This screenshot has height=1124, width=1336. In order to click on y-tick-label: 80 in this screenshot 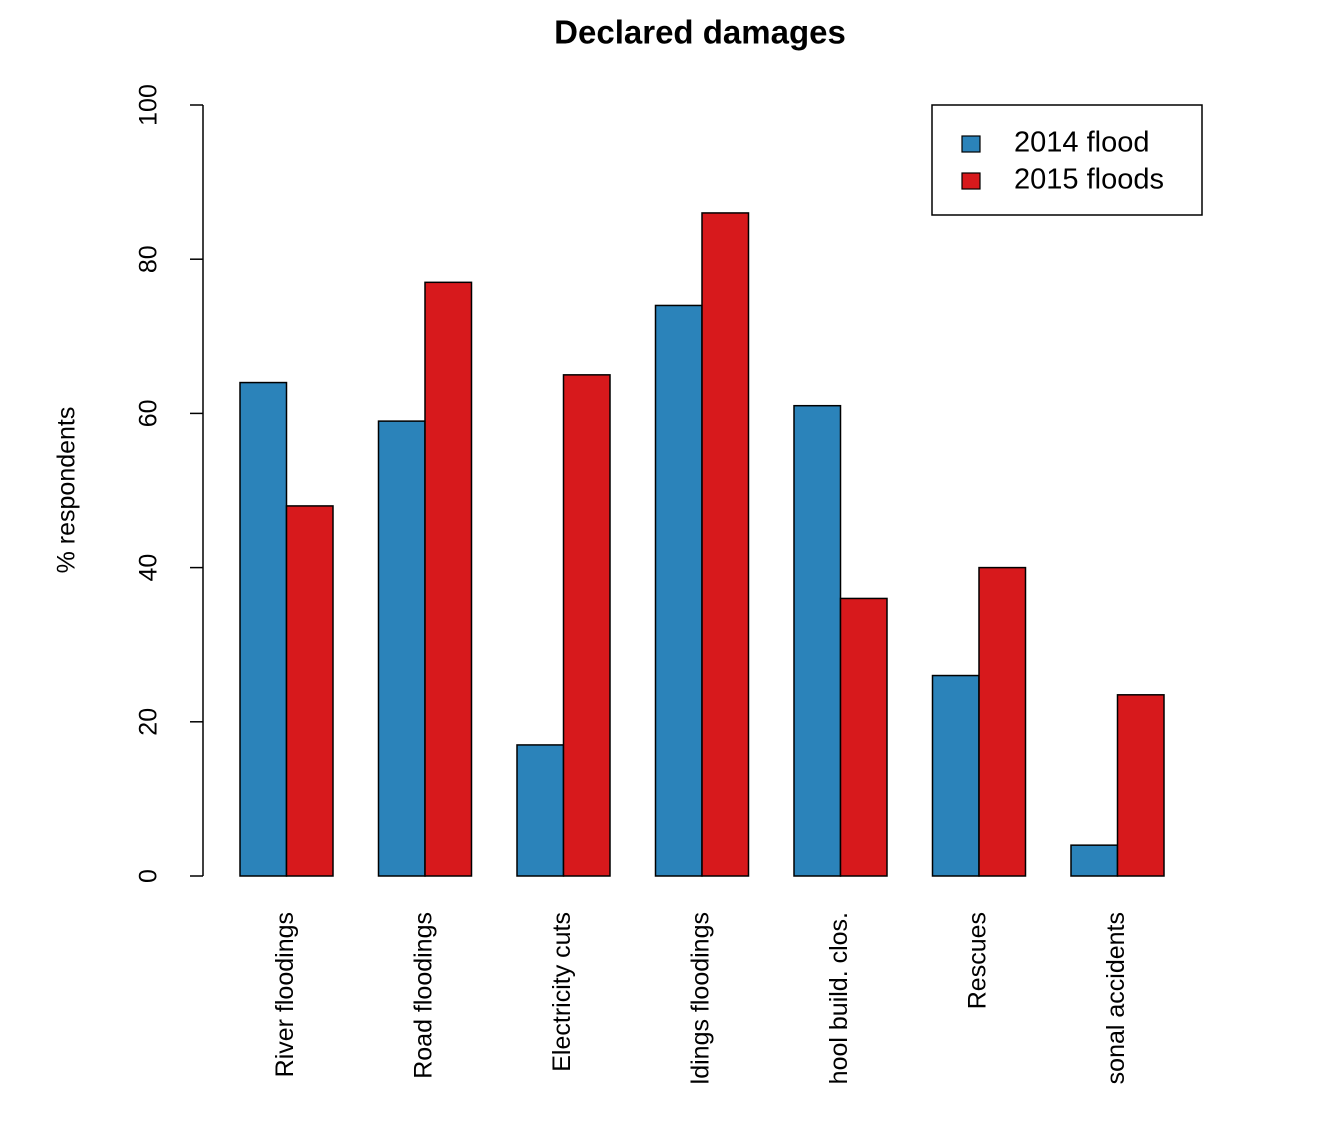, I will do `click(149, 259)`.